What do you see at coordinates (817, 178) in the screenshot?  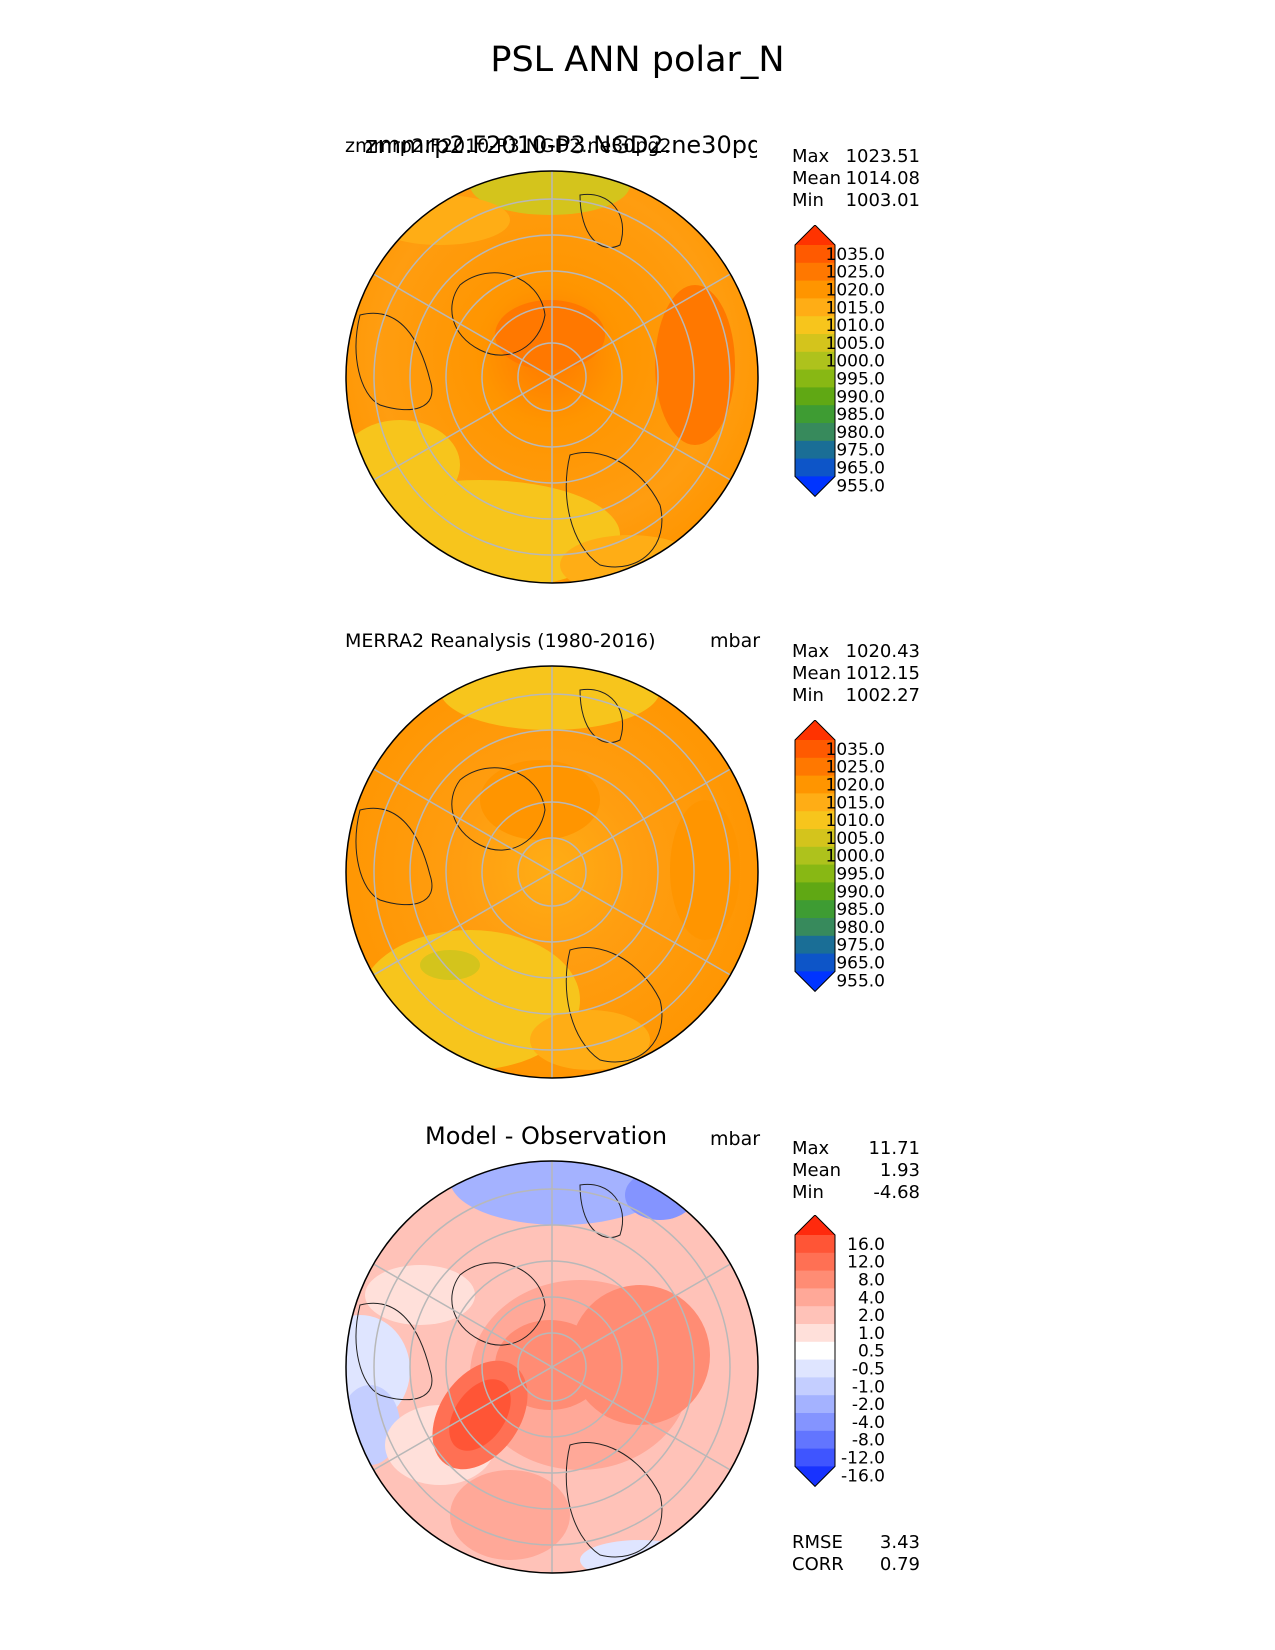 I see `stat-label: Mean` at bounding box center [817, 178].